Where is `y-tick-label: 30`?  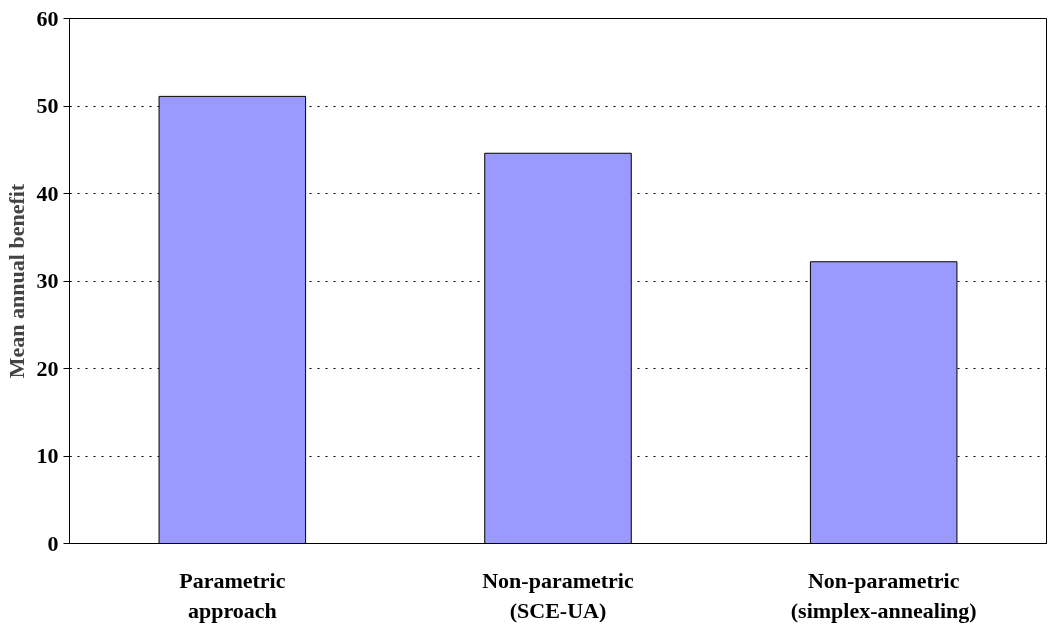
y-tick-label: 30 is located at coordinates (47, 280).